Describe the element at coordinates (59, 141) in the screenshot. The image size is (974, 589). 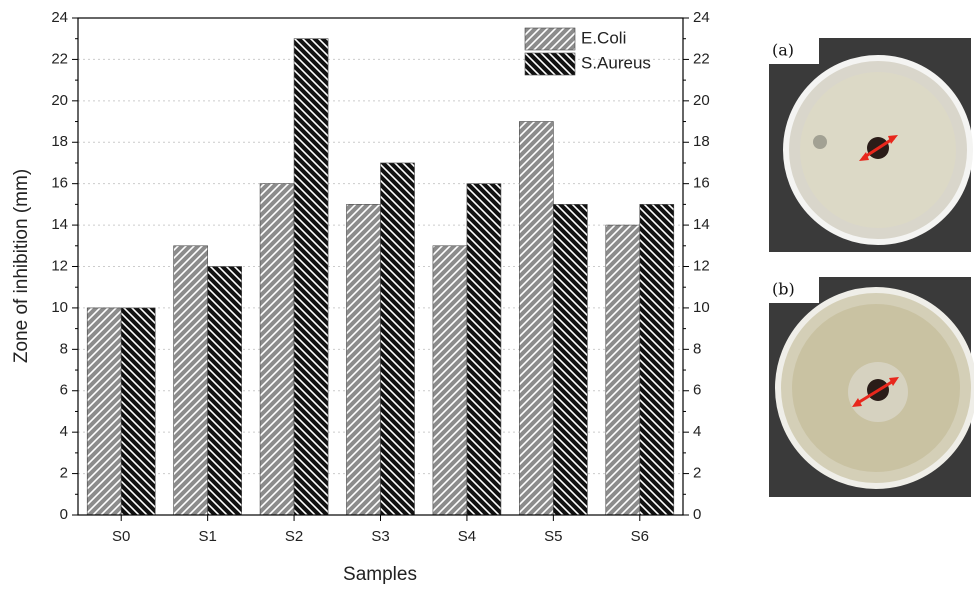
I see `y-tick-label: 18` at that location.